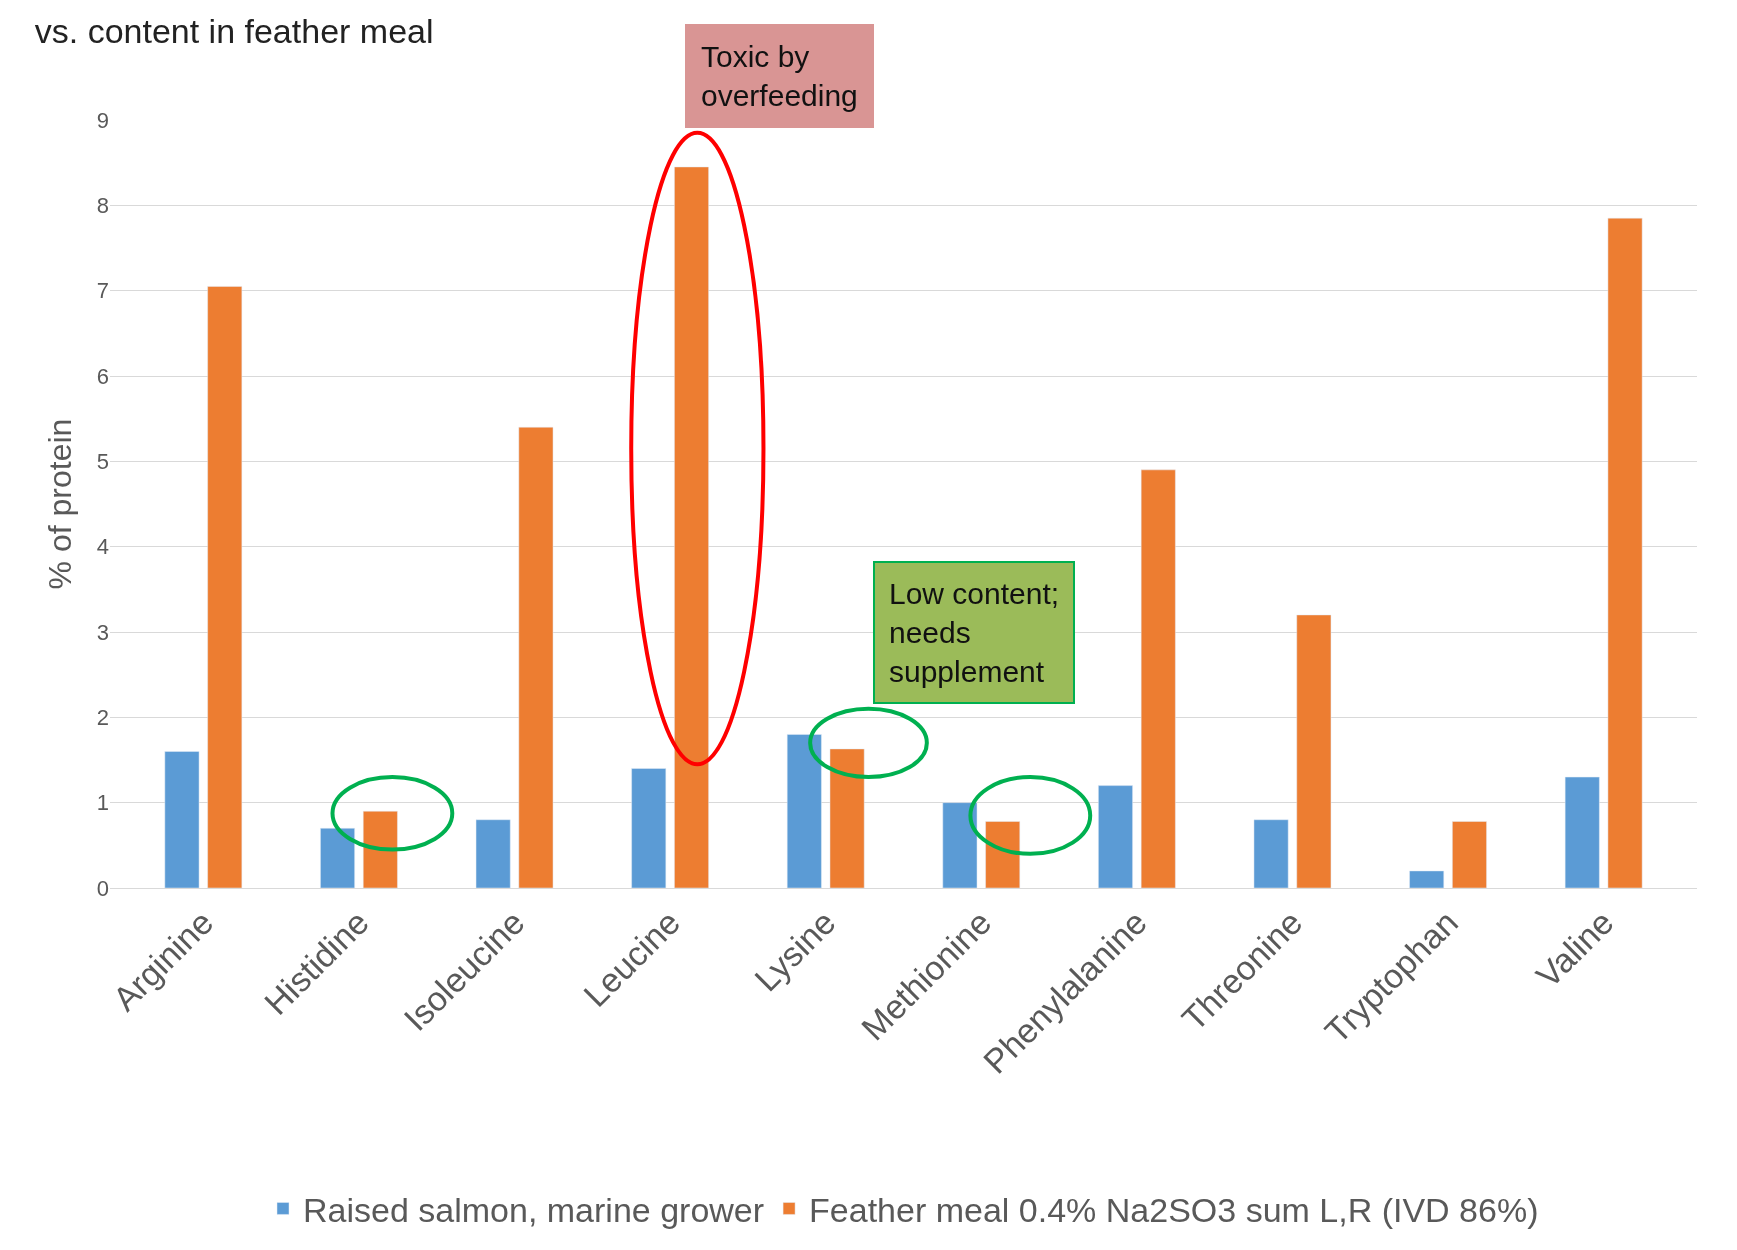 This screenshot has height=1250, width=1737. Describe the element at coordinates (102, 803) in the screenshot. I see `y-tick-label: 1` at that location.